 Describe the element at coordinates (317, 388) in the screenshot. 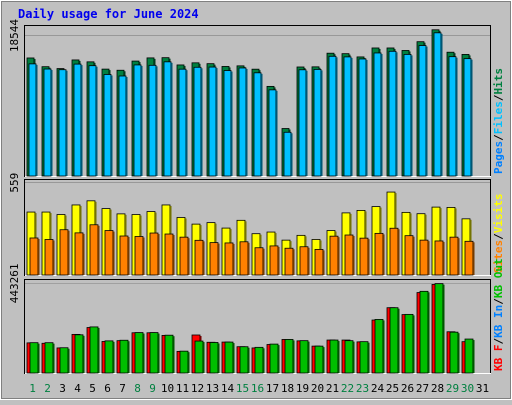

I see `x-tick-label-day-20: 20` at that location.